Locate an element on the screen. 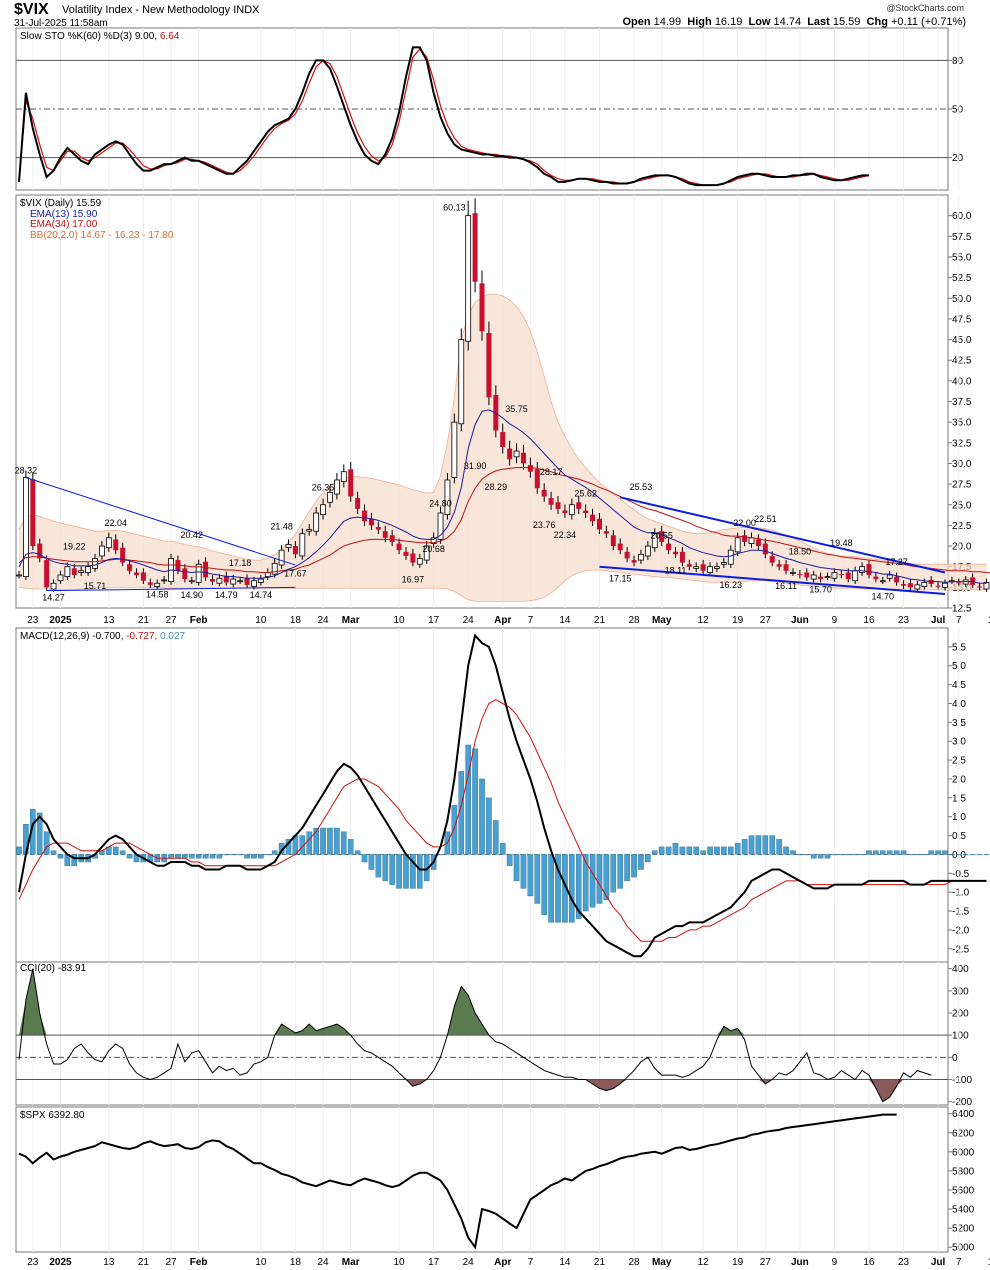 The height and width of the screenshot is (1270, 990). x-label-bottom: Jul is located at coordinates (938, 1262).